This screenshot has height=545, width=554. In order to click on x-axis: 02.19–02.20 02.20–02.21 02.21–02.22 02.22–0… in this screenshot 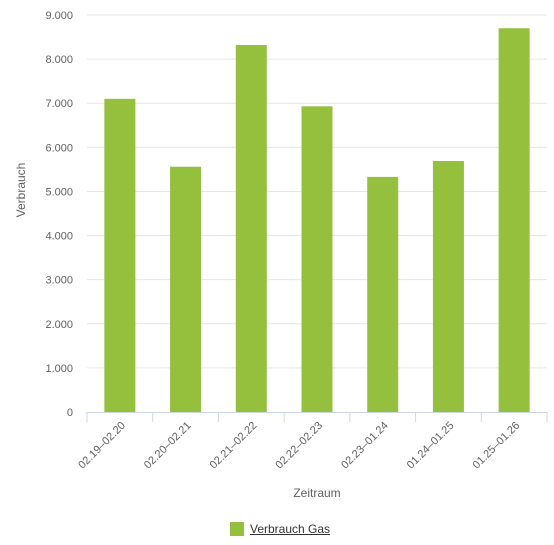, I will do `click(312, 442)`.